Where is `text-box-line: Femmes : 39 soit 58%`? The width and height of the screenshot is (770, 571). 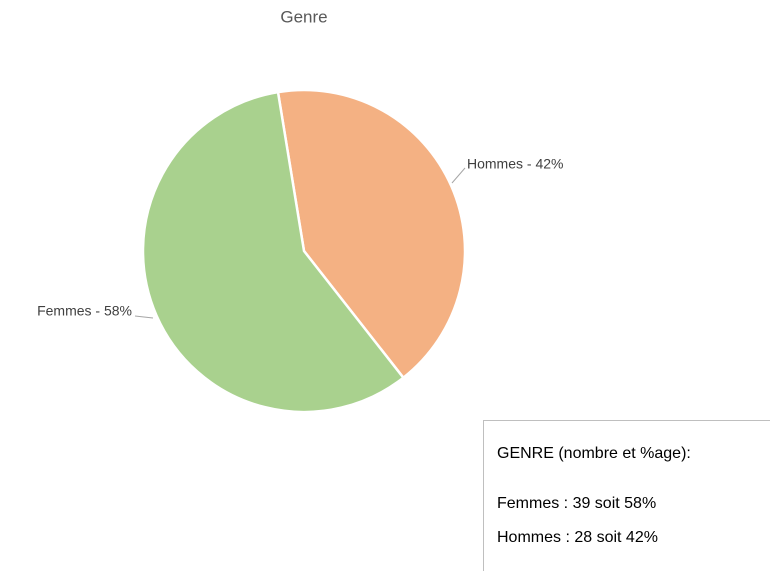 text-box-line: Femmes : 39 soit 58% is located at coordinates (577, 503).